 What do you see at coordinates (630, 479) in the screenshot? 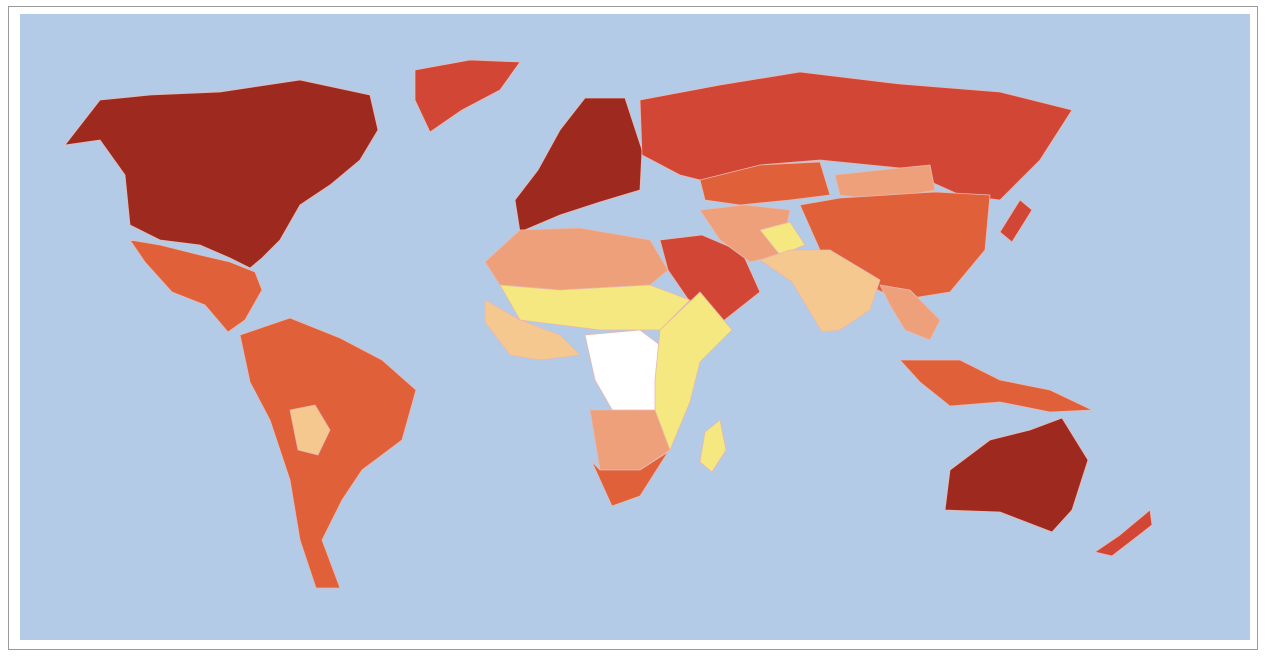
I see `region-south-africa` at bounding box center [630, 479].